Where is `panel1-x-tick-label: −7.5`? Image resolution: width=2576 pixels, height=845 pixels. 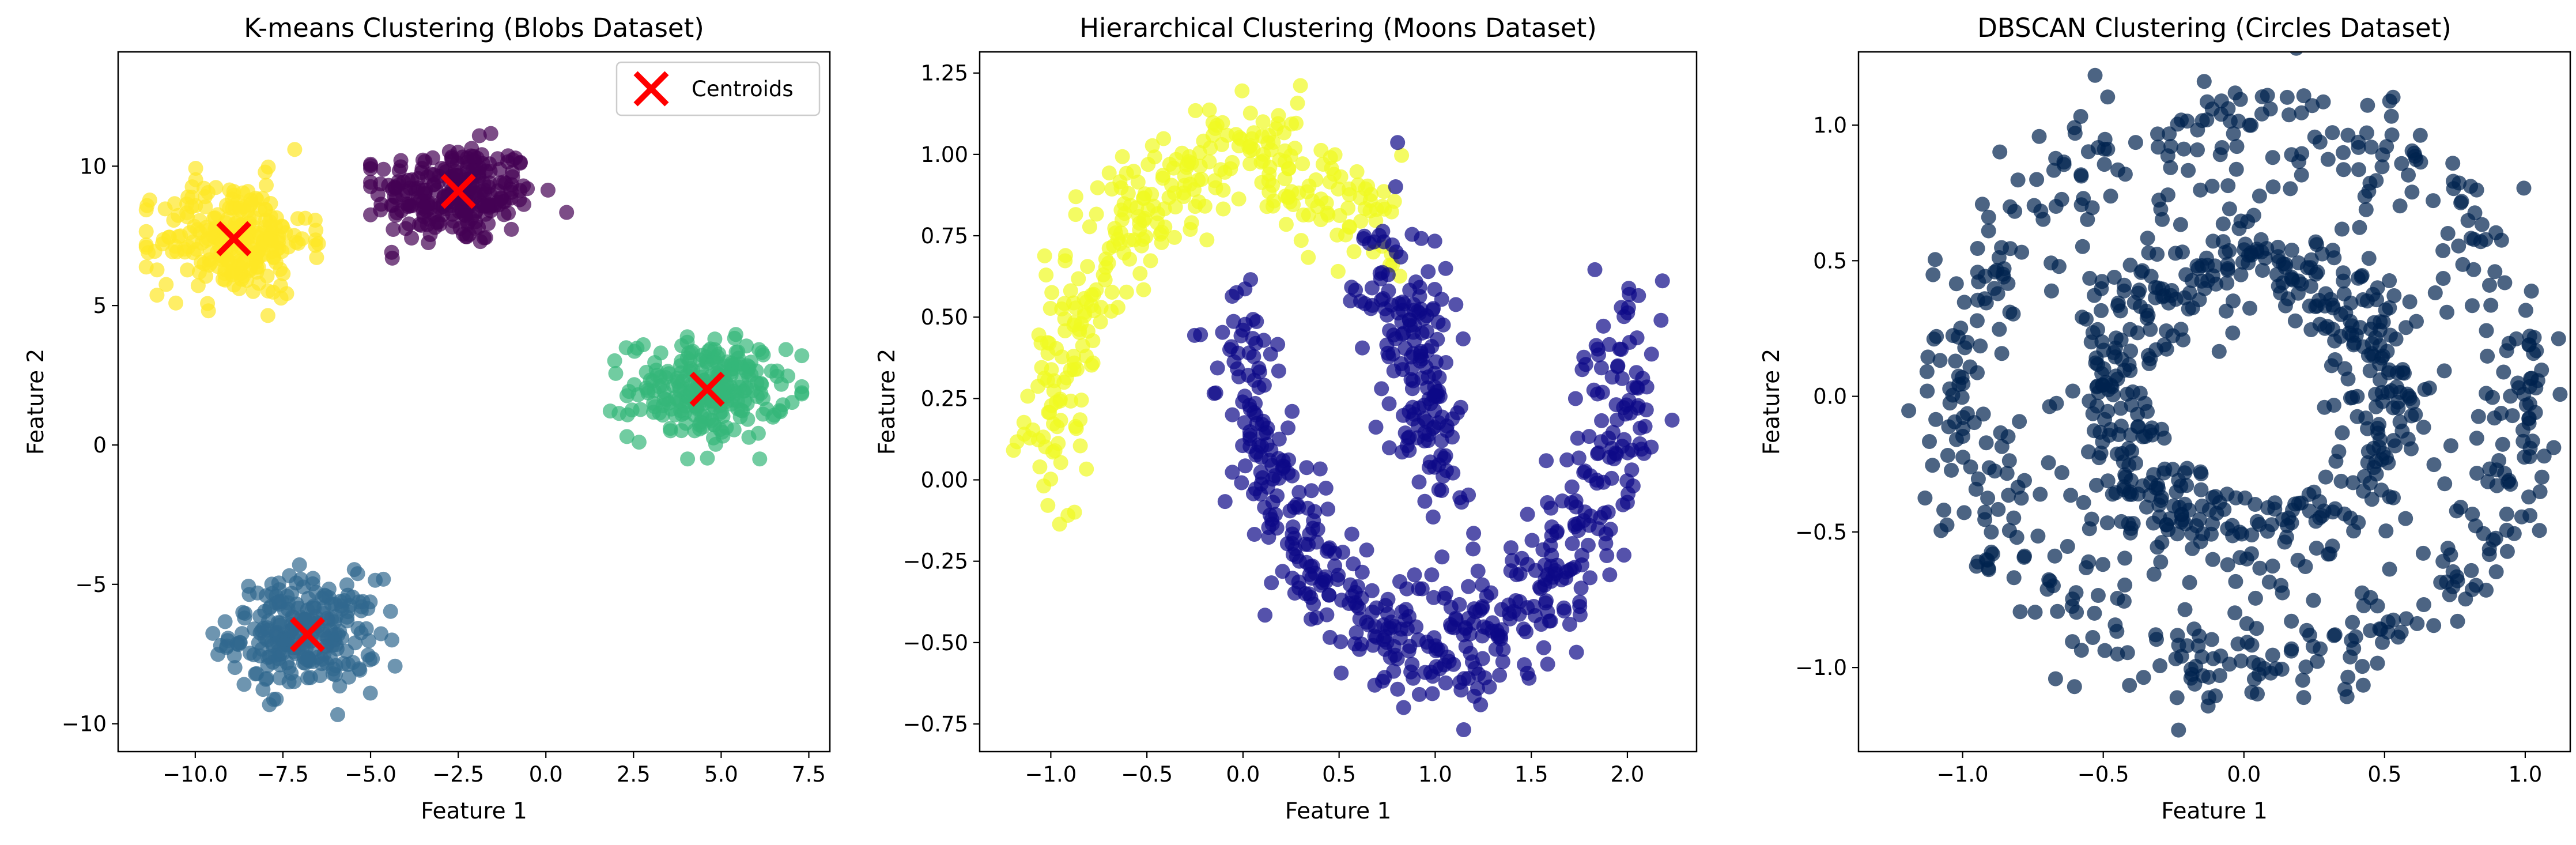
panel1-x-tick-label: −7.5 is located at coordinates (283, 774).